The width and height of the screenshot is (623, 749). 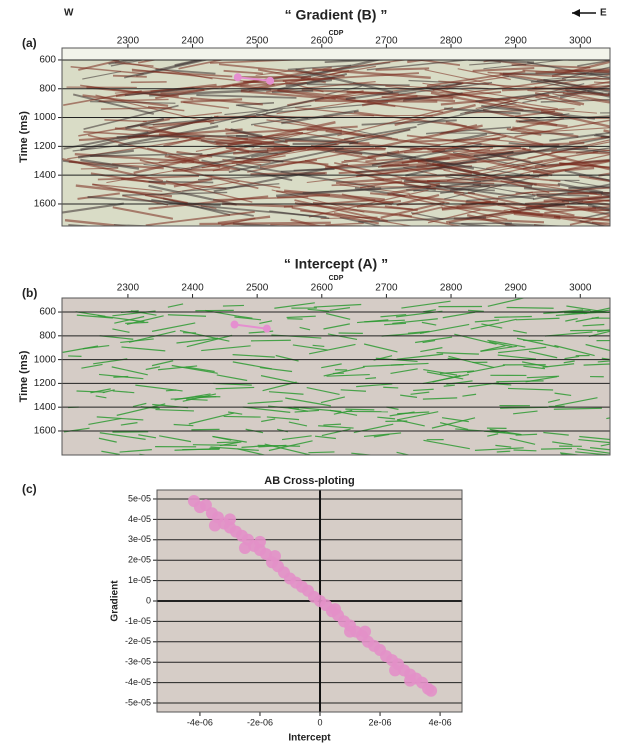 What do you see at coordinates (47, 88) in the screenshot?
I see `y-tick-label: 800` at bounding box center [47, 88].